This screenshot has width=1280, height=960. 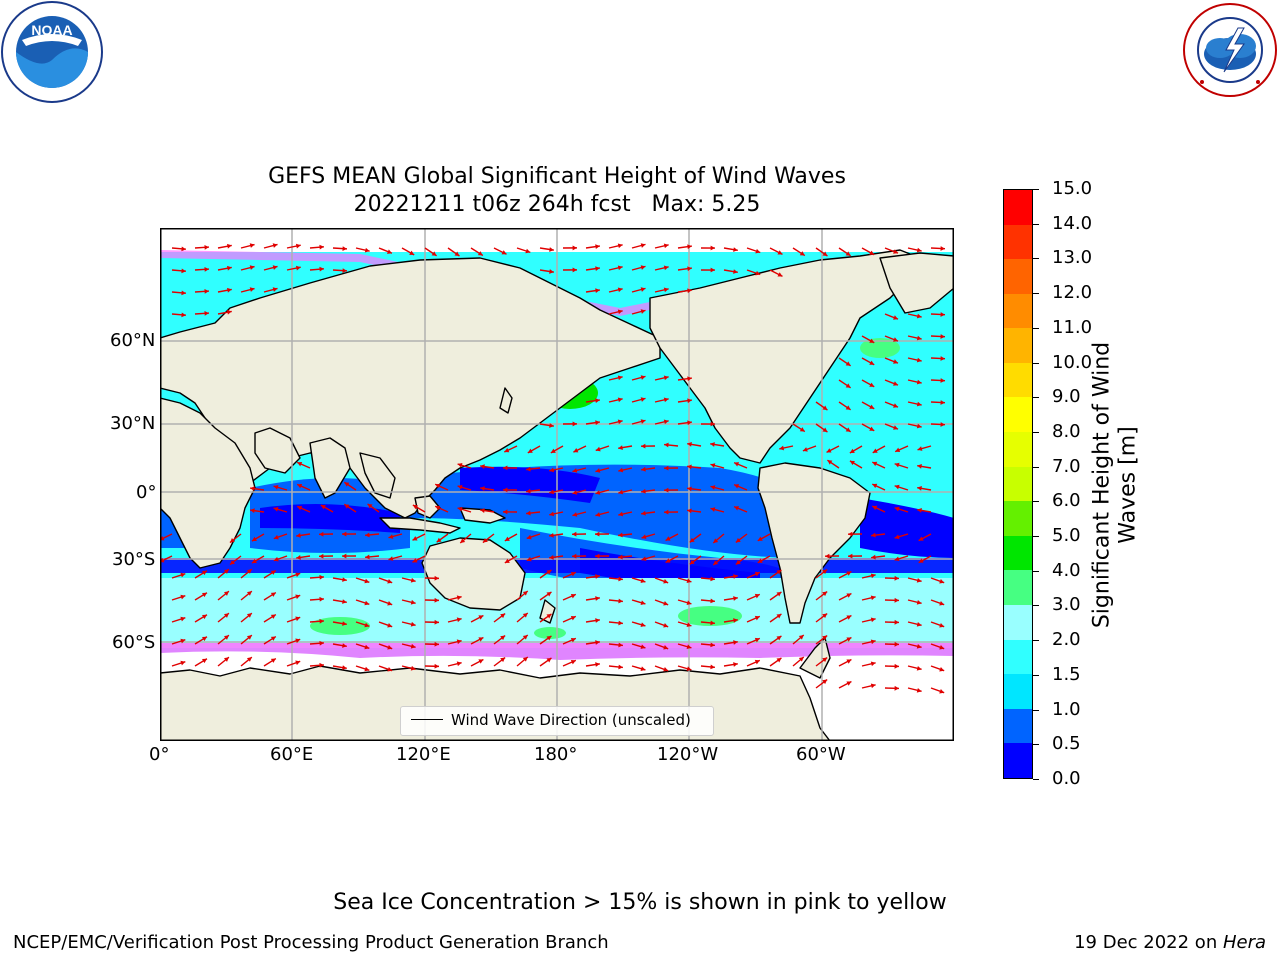 What do you see at coordinates (1066, 709) in the screenshot?
I see `colorbar-tick-label: 1.0` at bounding box center [1066, 709].